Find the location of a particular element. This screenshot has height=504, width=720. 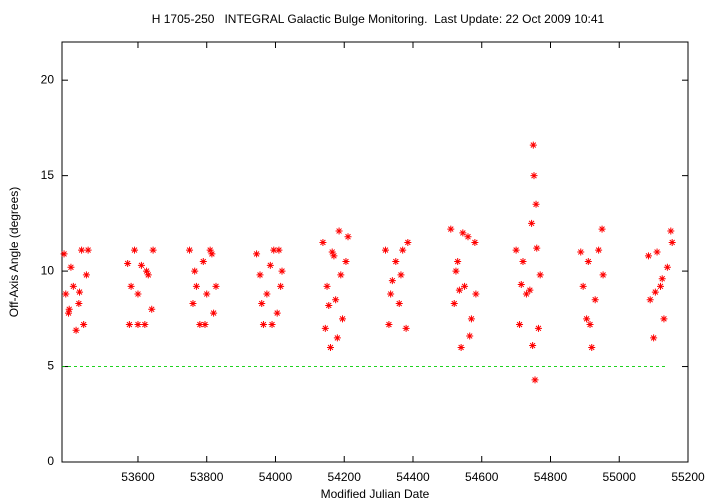

y-tick-label: 5 is located at coordinates (50, 366).